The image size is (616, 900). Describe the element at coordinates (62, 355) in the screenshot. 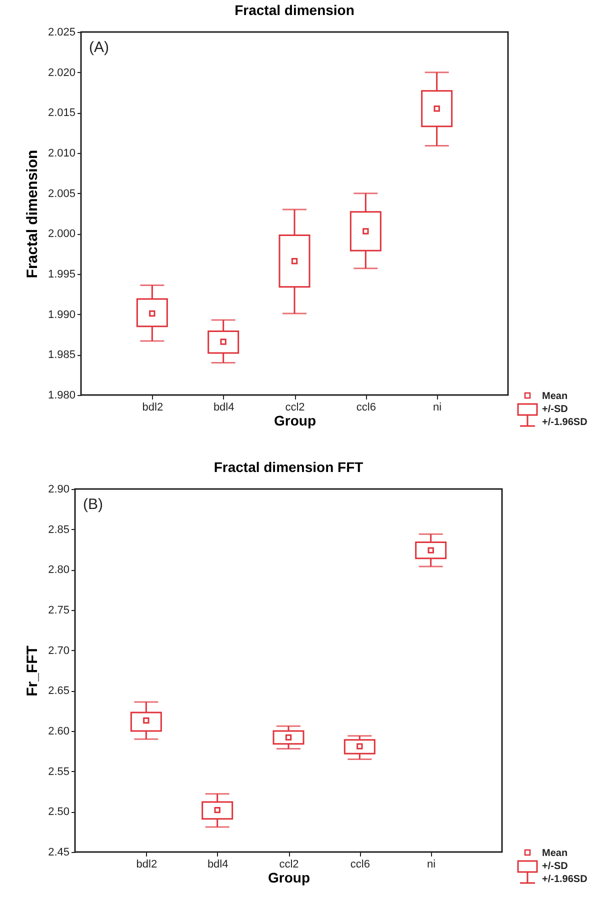

I see `y-tick-label: 1.985` at that location.